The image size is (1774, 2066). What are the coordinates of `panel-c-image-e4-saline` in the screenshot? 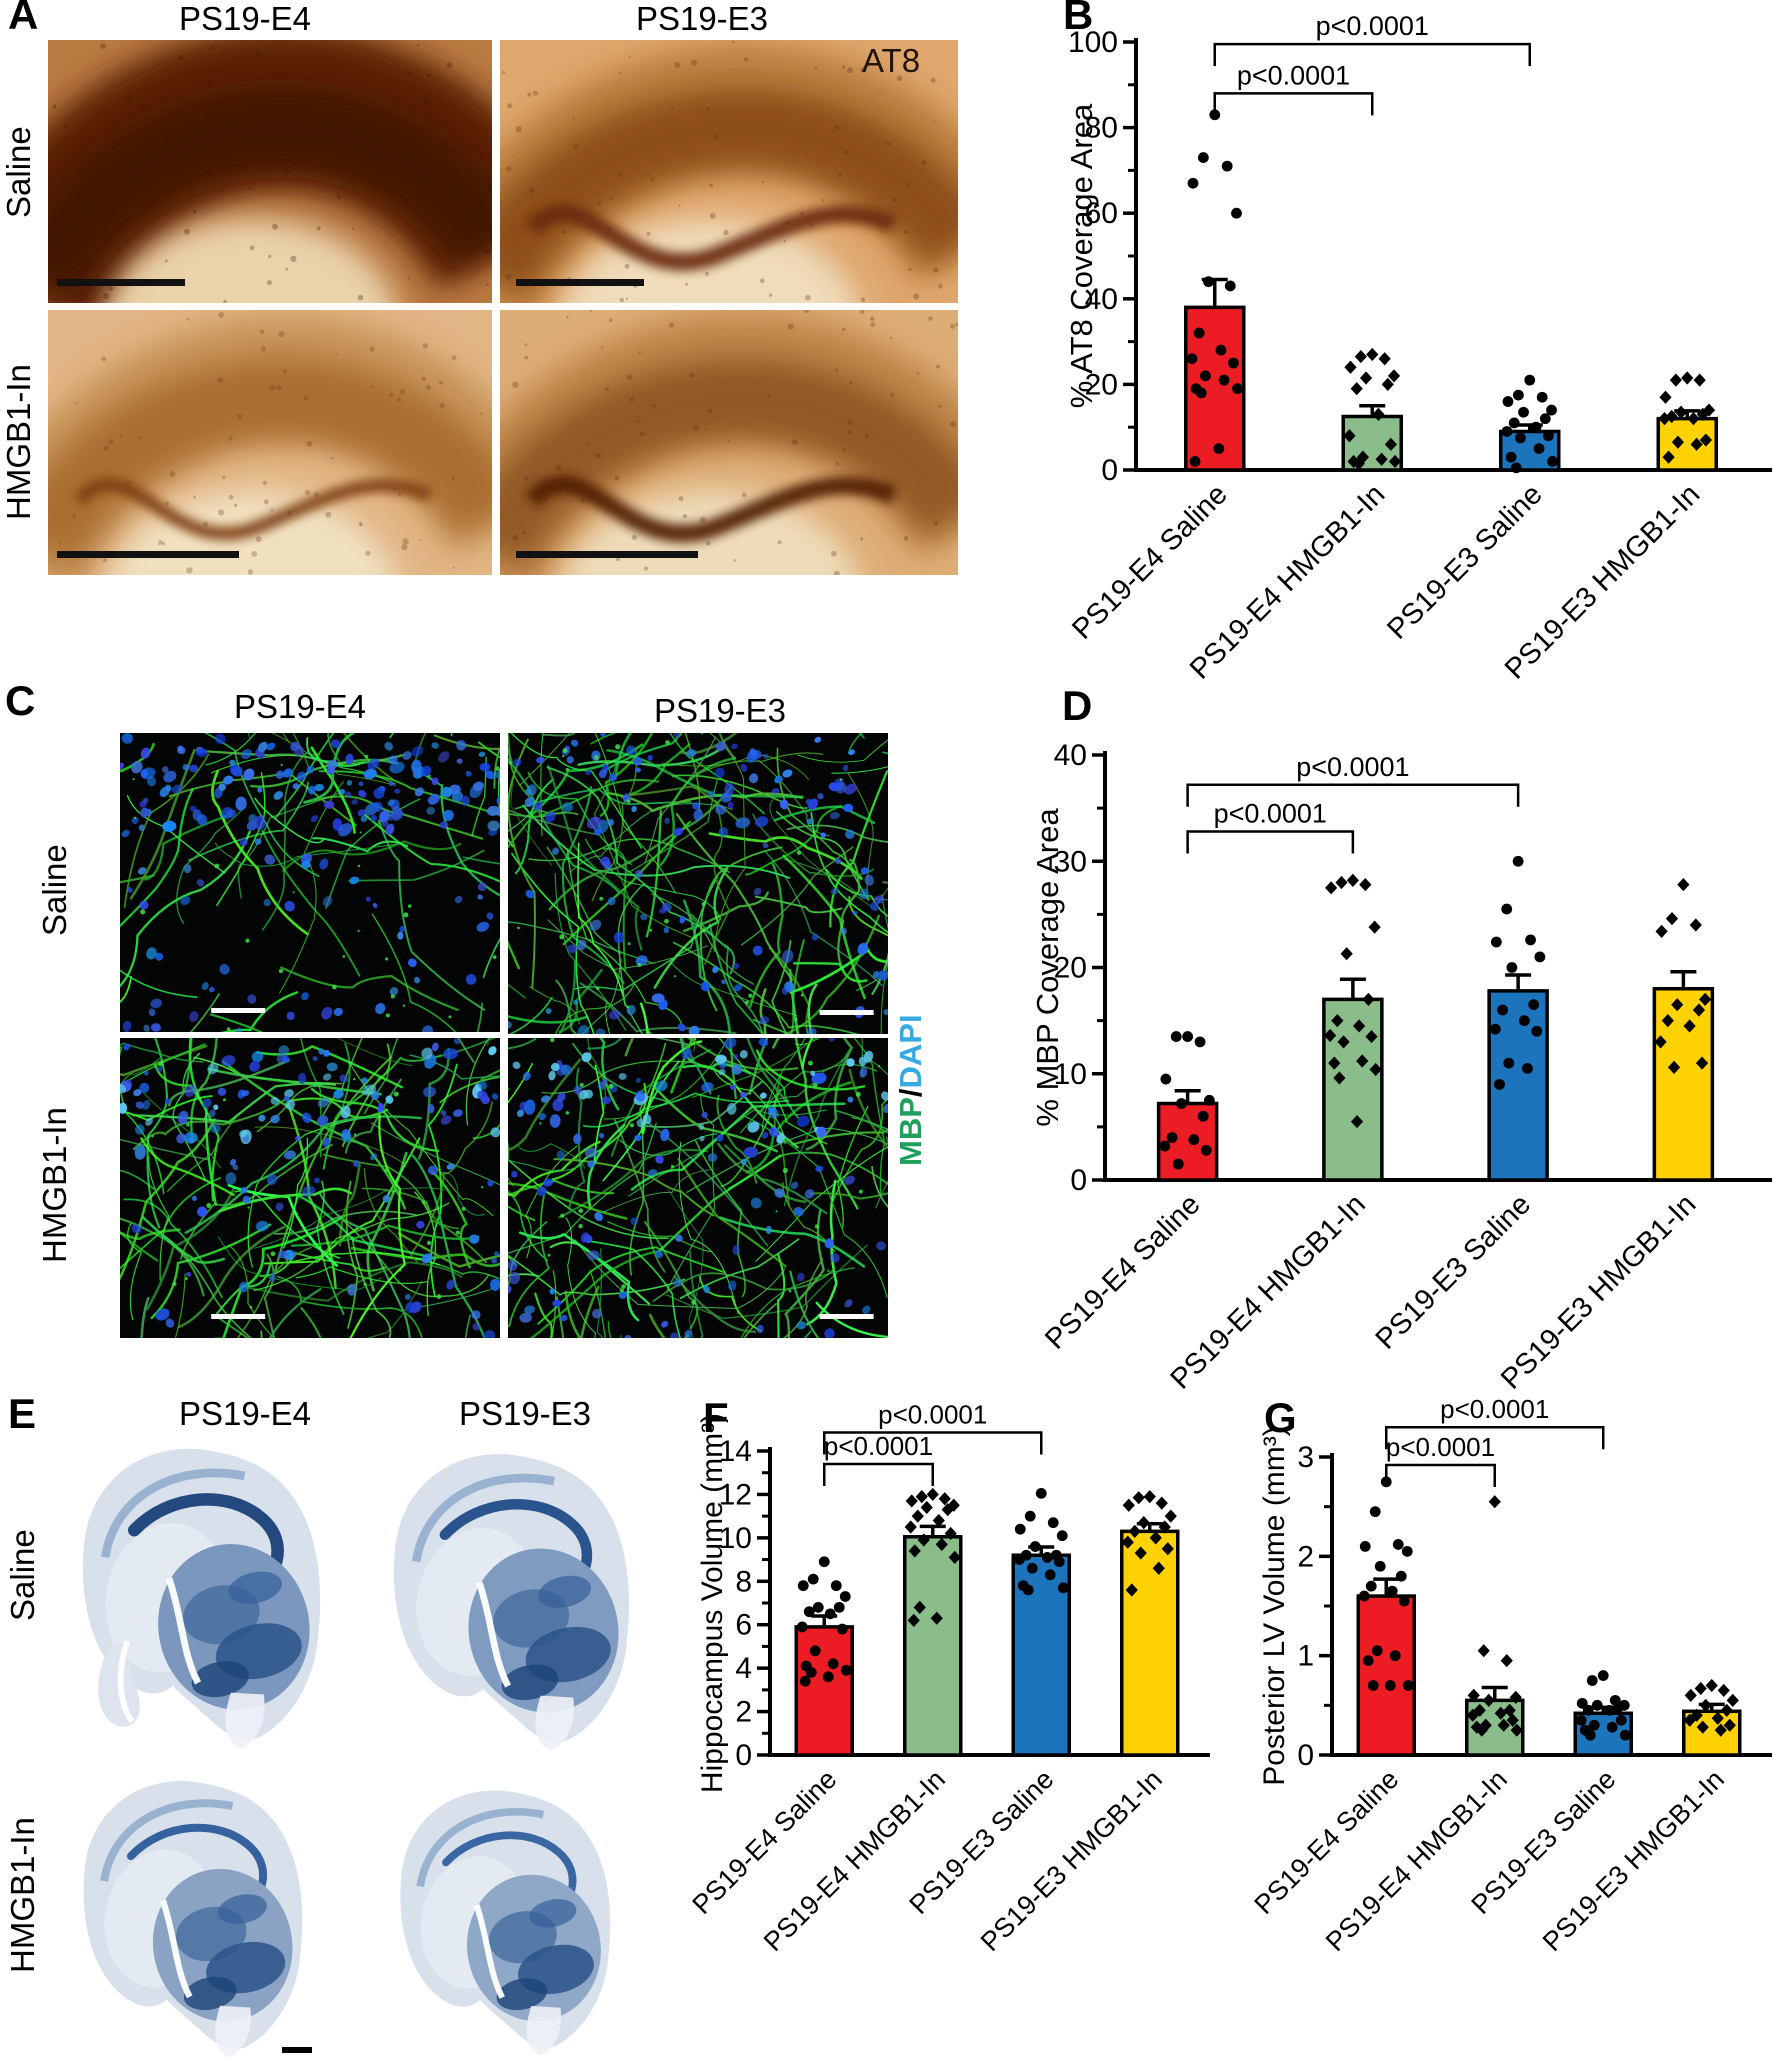 It's located at (310, 882).